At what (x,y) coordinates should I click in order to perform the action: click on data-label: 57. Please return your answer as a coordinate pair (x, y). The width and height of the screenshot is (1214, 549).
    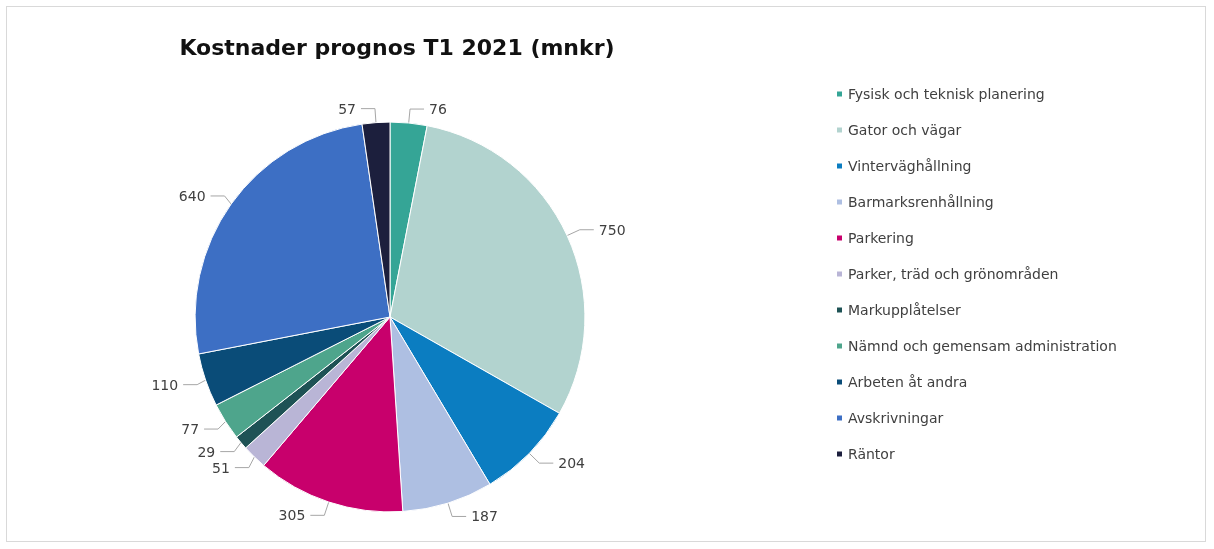
    Looking at the image, I should click on (347, 108).